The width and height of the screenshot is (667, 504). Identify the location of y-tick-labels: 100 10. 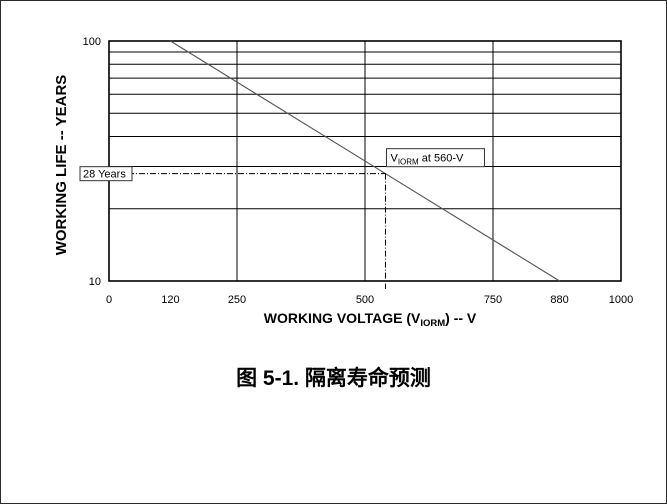
(92, 162).